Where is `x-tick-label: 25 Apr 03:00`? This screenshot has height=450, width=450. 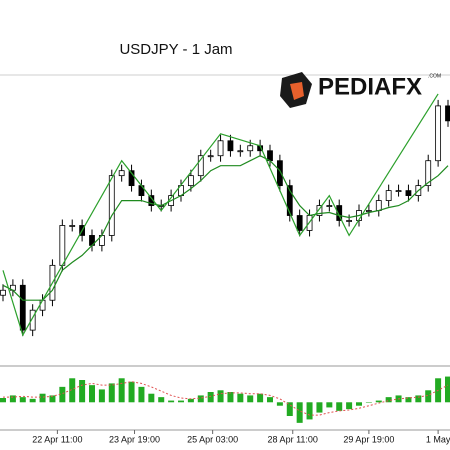 x-tick-label: 25 Apr 03:00 is located at coordinates (212, 439).